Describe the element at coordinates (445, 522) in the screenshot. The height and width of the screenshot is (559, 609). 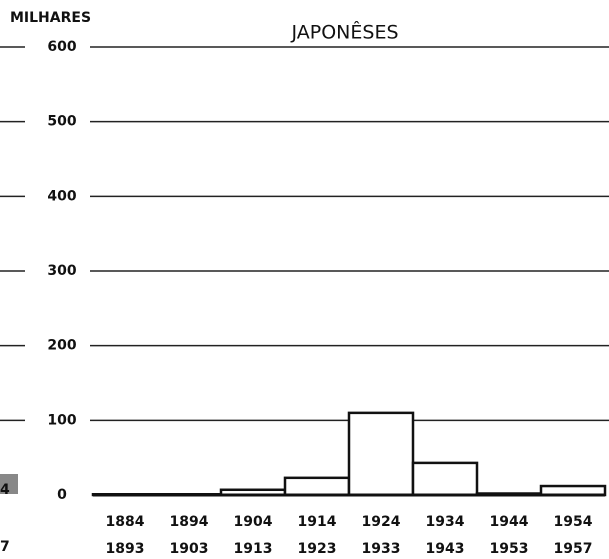
I see `x-tick-label: 1934` at that location.